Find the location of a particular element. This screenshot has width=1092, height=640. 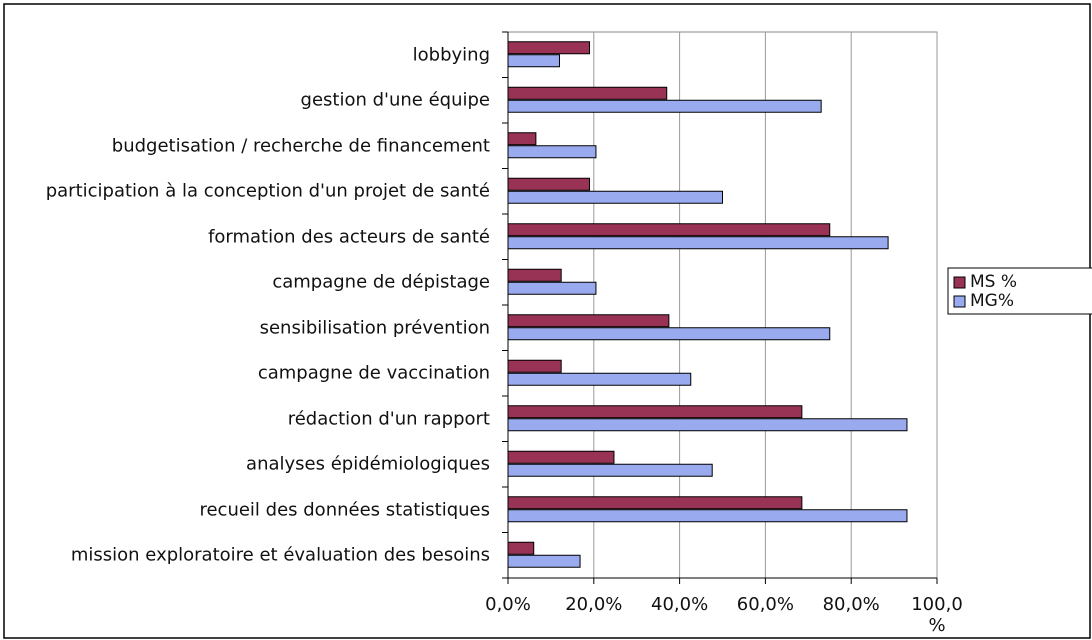

y-tick-label: campagne de dépistage is located at coordinates (381, 282).